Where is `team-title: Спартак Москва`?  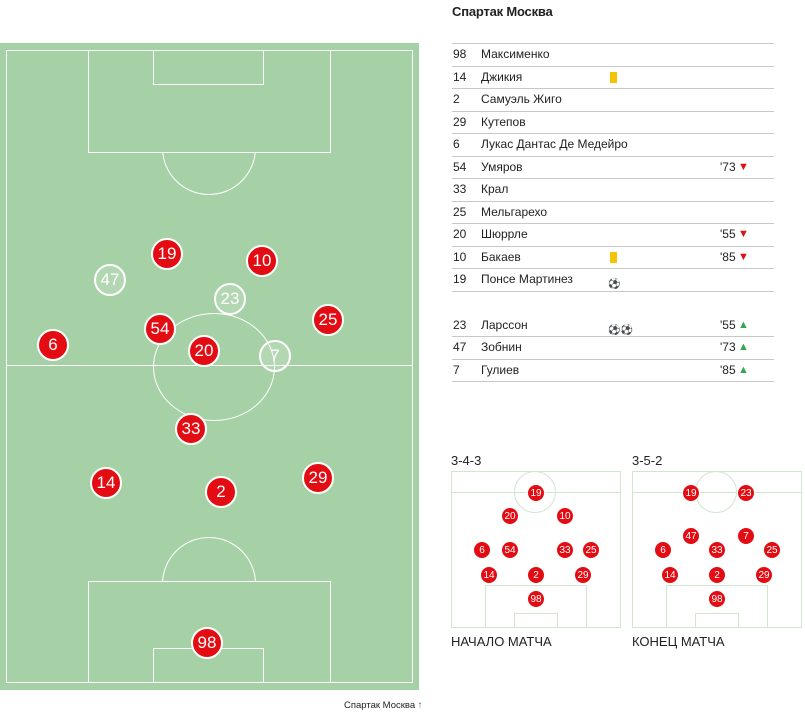
team-title: Спартак Москва is located at coordinates (502, 11).